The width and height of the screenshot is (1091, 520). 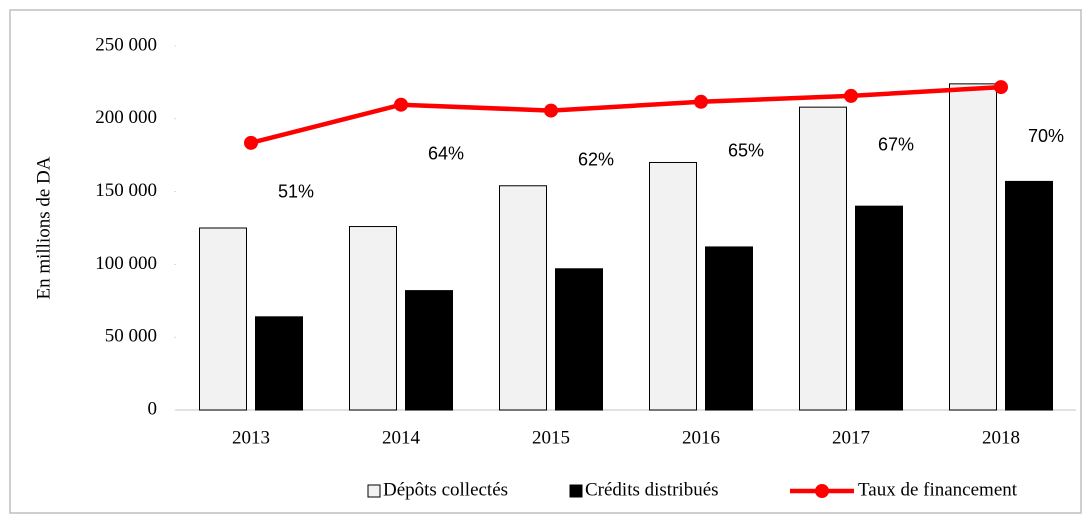 I want to click on x-tick-label: 2016, so click(x=701, y=437).